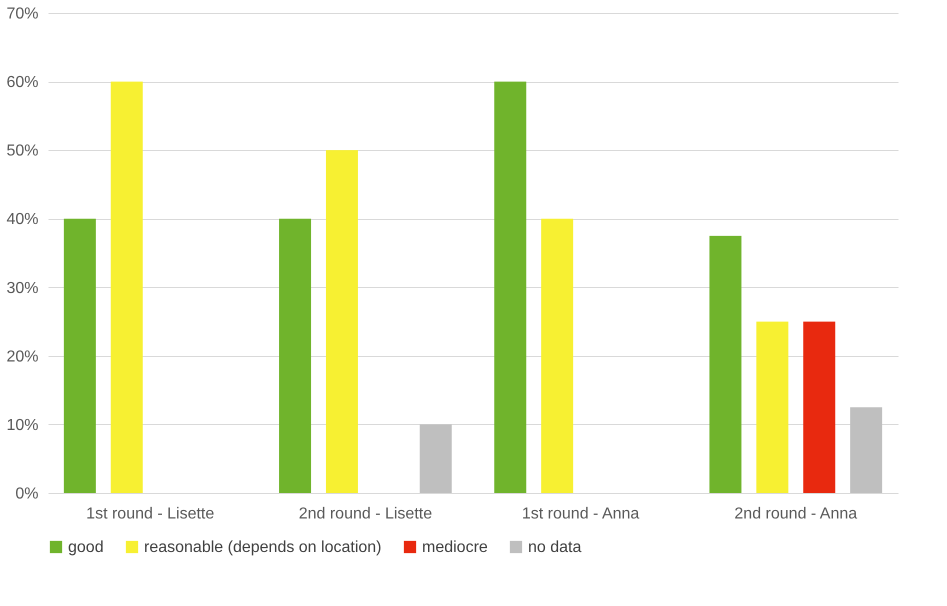  I want to click on y-tick-label: 40%, so click(22, 219).